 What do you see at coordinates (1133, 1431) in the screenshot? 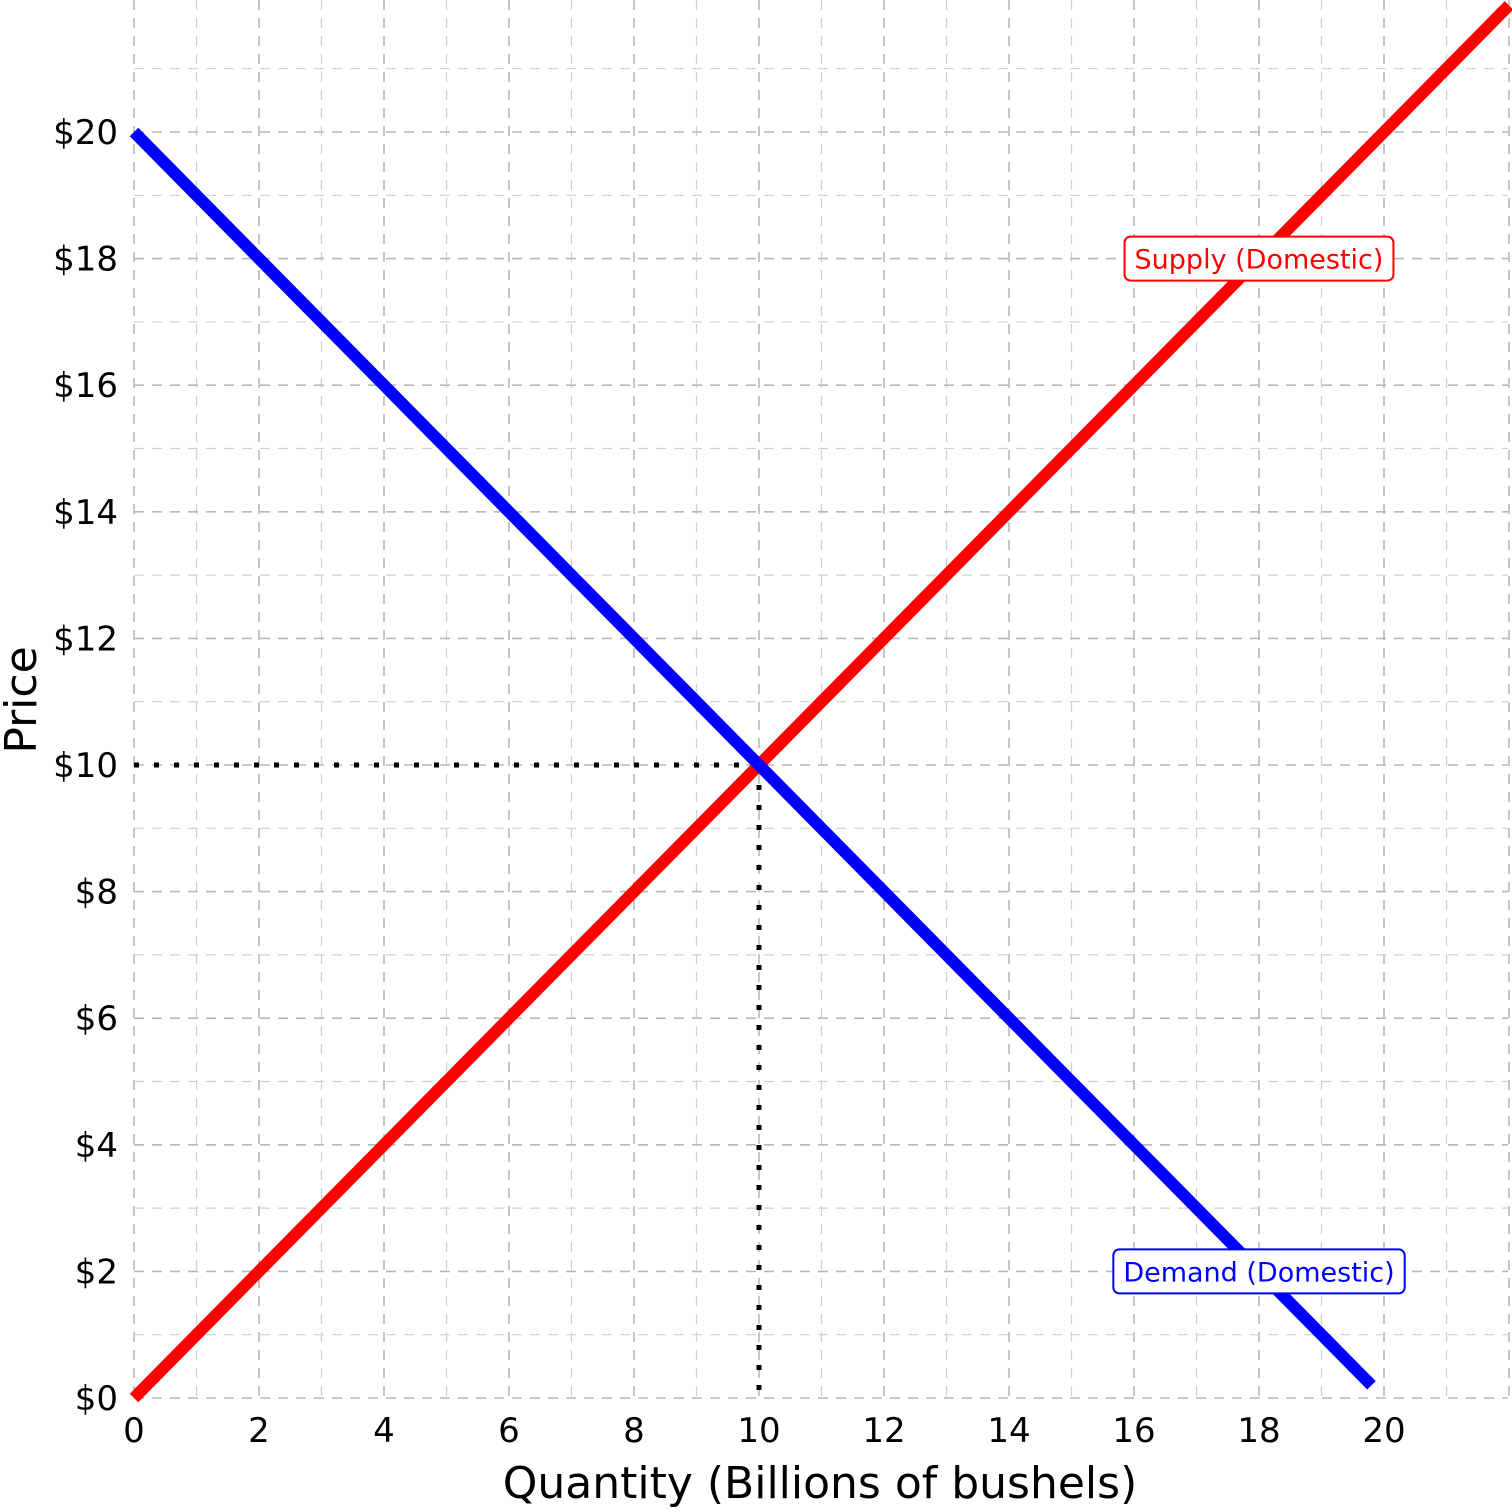
I see `x-tick-label: 16` at bounding box center [1133, 1431].